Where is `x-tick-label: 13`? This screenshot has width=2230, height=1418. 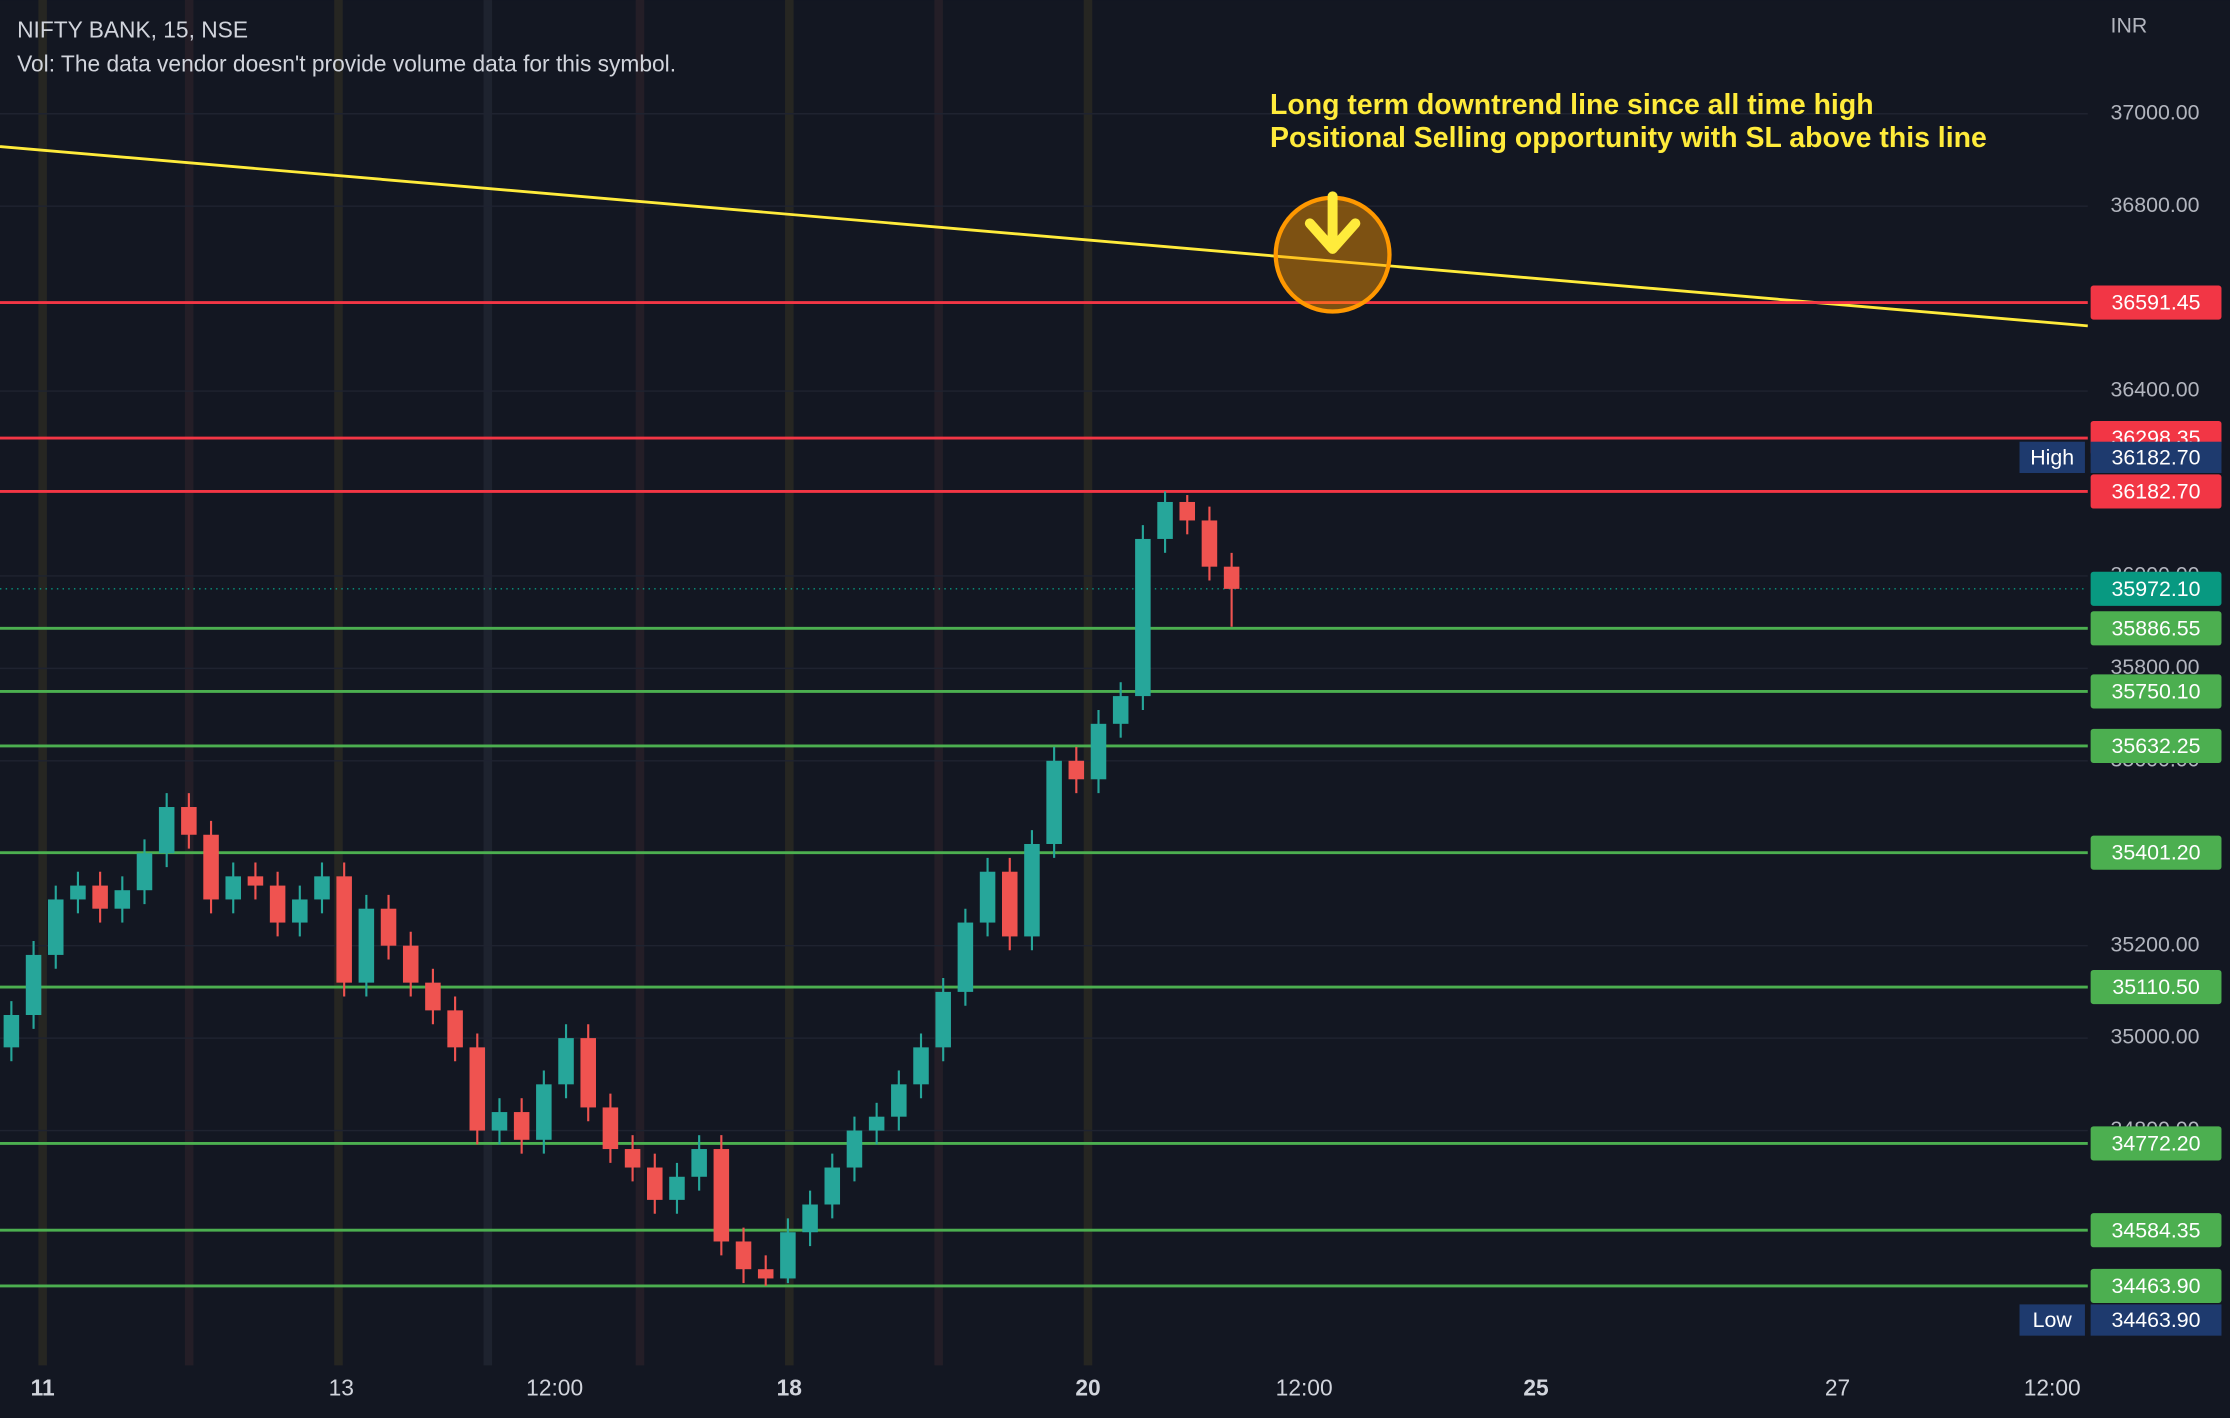 x-tick-label: 13 is located at coordinates (341, 1388).